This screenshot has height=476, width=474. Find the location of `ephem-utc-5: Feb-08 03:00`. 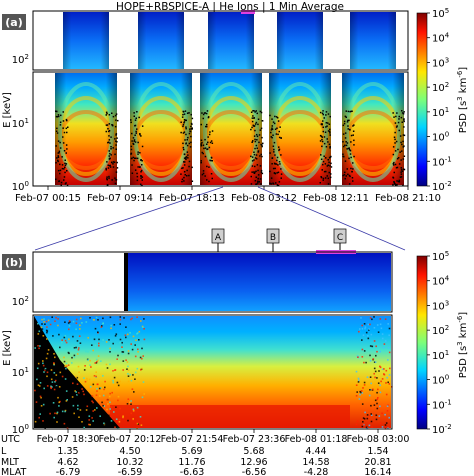

ephem-utc-5: Feb-08 03:00 is located at coordinates (378, 439).